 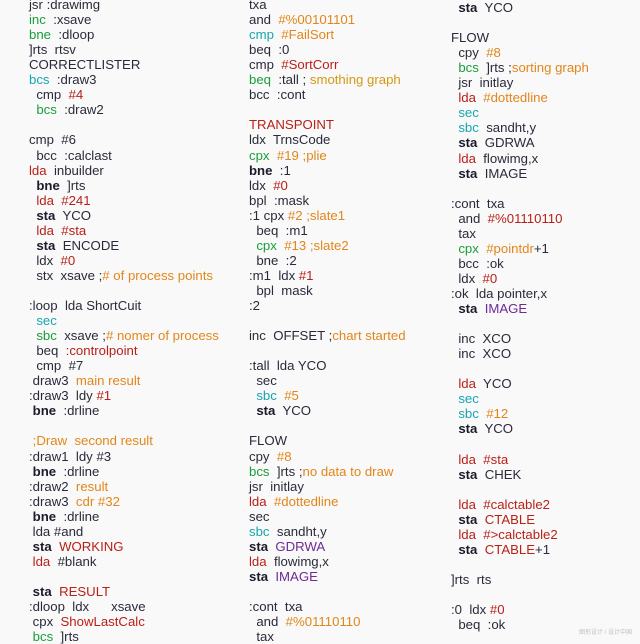 What do you see at coordinates (38, 50) in the screenshot?
I see `code-token: ]rts` at bounding box center [38, 50].